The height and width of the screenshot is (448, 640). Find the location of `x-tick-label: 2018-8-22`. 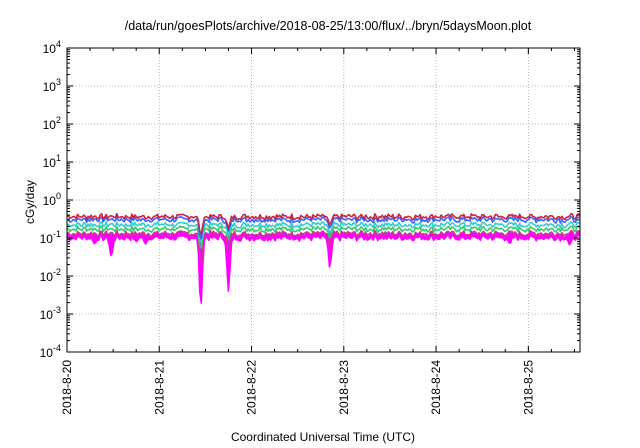

x-tick-label: 2018-8-22 is located at coordinates (252, 387).